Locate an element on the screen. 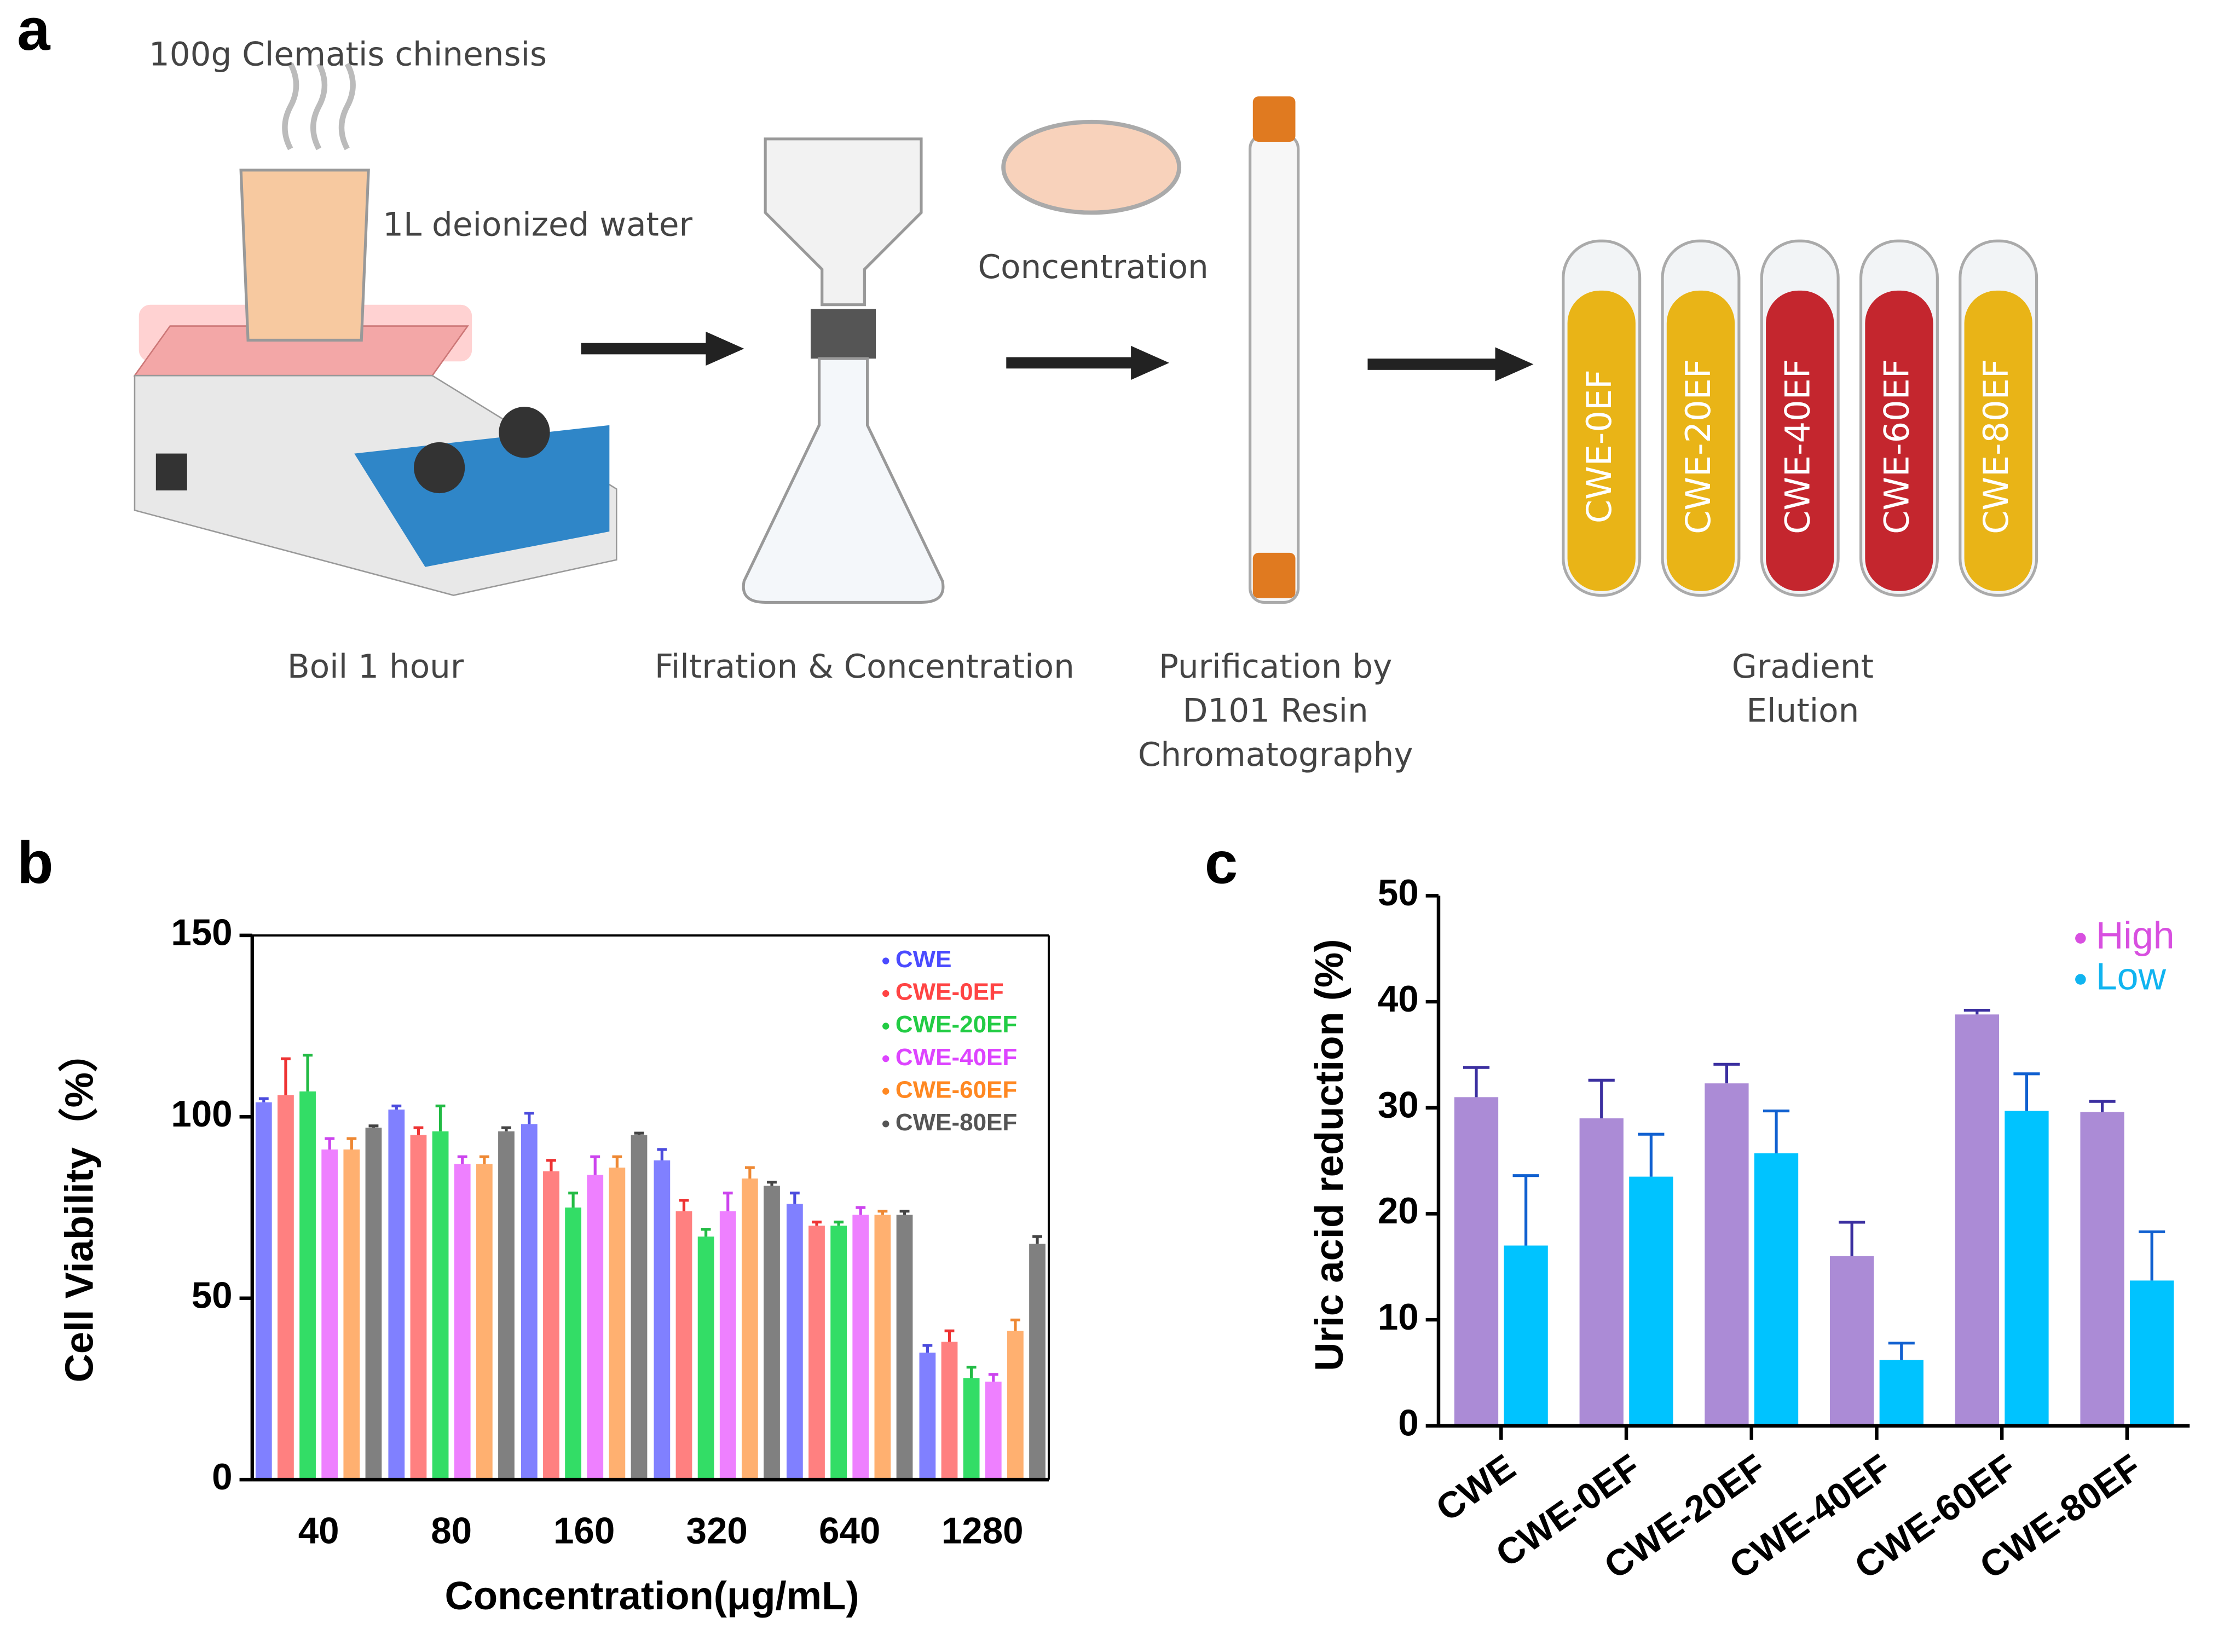  switch is located at coordinates (171, 471).